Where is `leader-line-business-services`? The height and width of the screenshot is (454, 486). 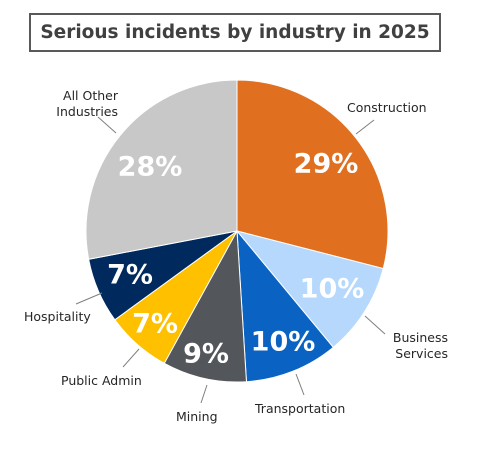 leader-line-business-services is located at coordinates (375, 325).